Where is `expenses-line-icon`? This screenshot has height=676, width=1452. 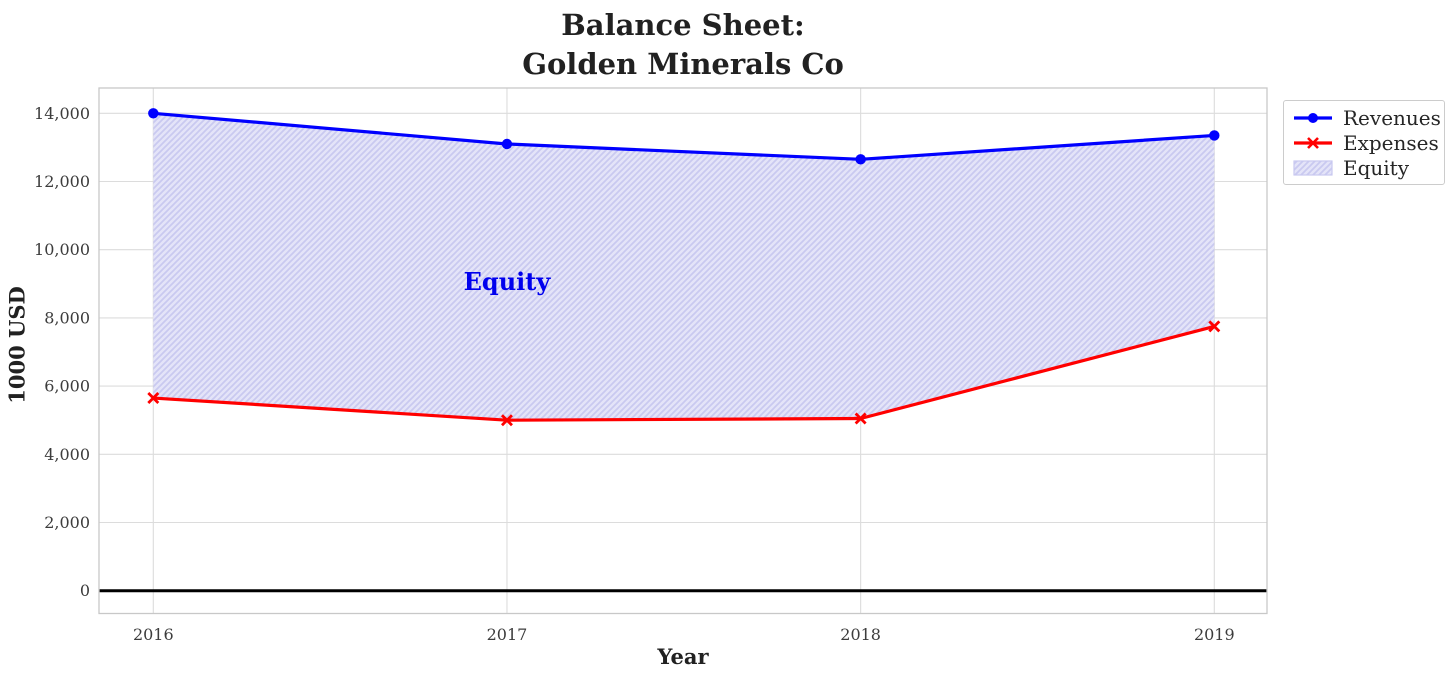 expenses-line-icon is located at coordinates (1313, 142).